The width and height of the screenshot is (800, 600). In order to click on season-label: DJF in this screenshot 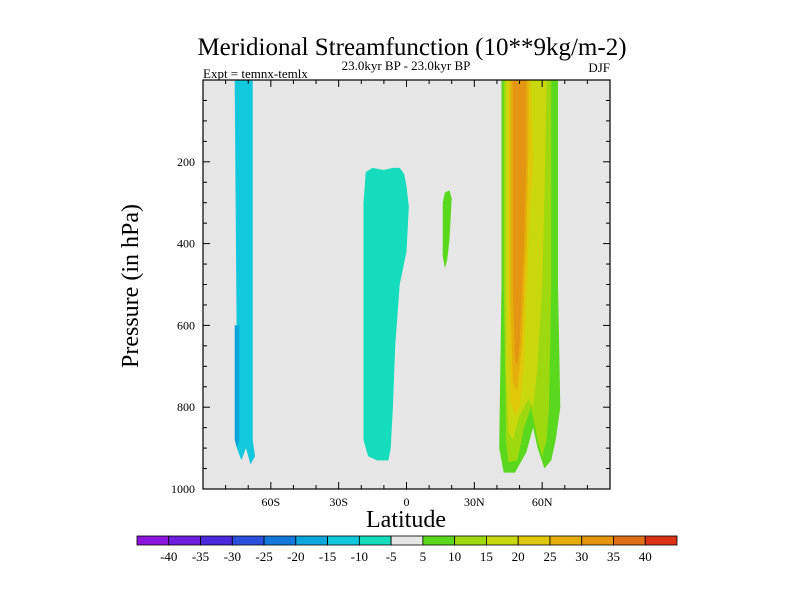, I will do `click(599, 67)`.